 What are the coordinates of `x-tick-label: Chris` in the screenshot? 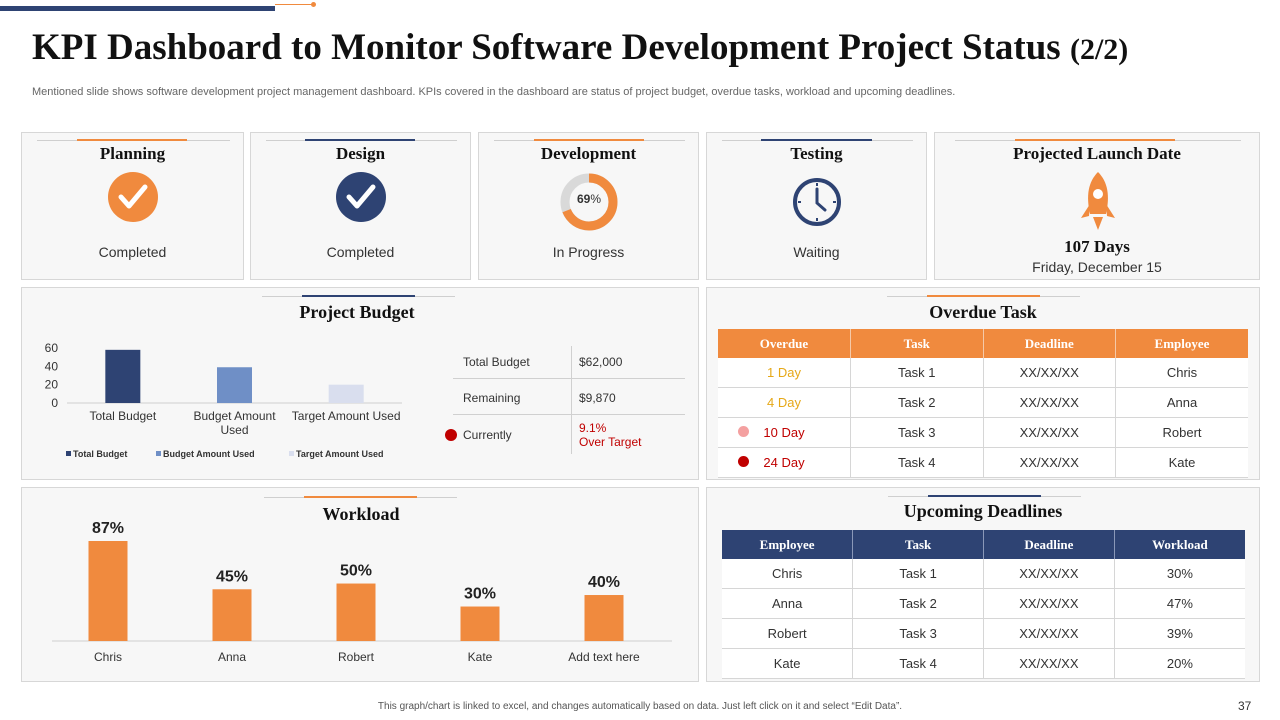 It's located at (108, 657).